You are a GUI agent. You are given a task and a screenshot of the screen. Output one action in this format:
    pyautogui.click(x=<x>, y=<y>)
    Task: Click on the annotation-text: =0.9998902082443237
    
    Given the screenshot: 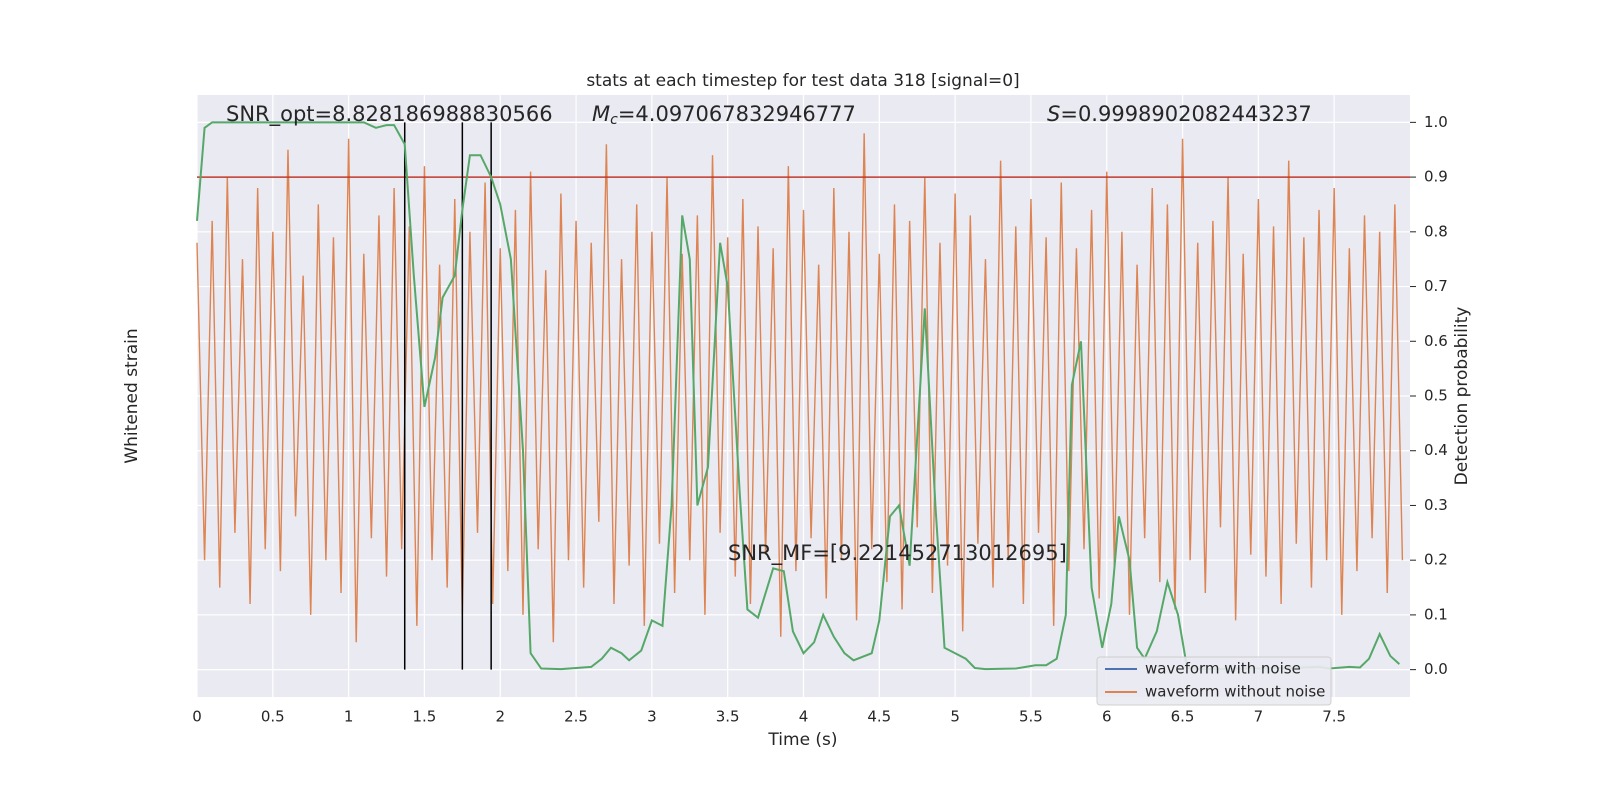 What is the action you would take?
    pyautogui.click(x=1185, y=114)
    